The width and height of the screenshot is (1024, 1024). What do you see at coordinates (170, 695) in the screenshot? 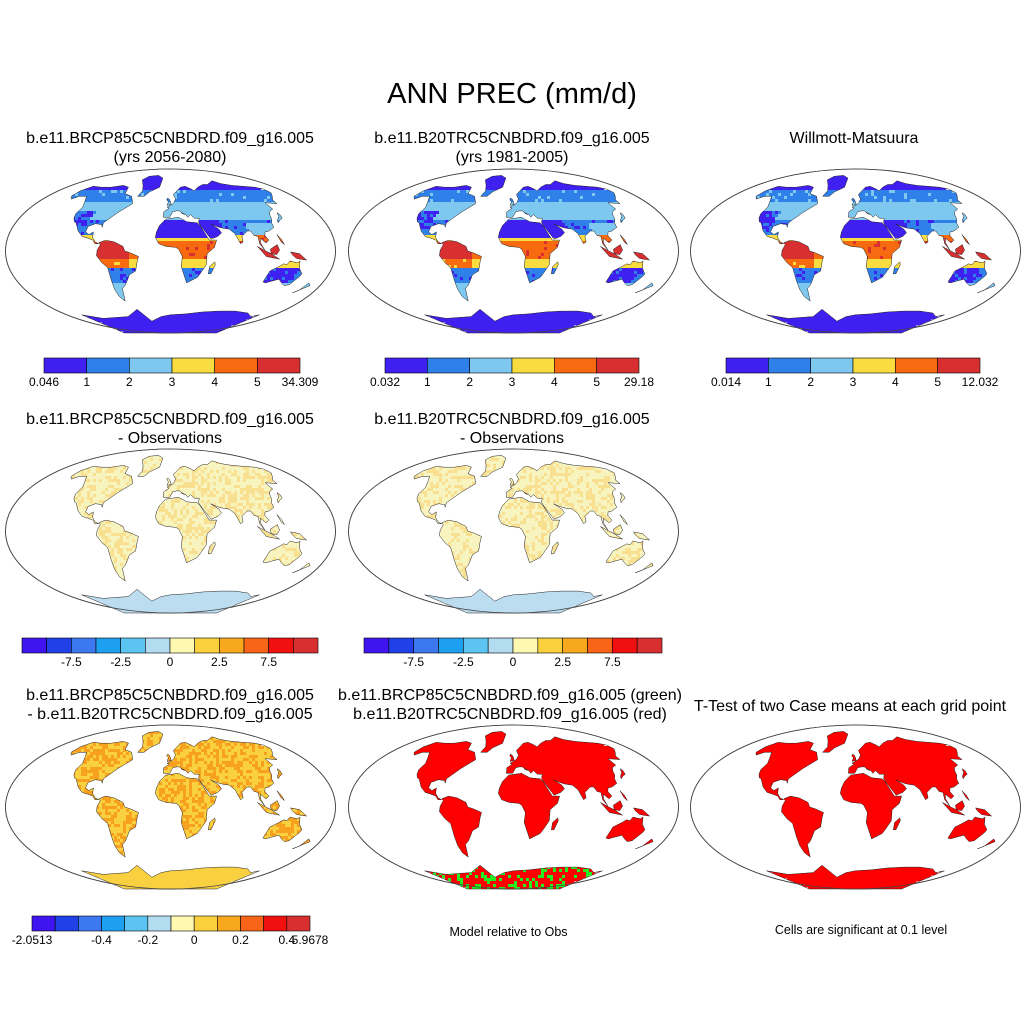
I see `panel-title-line: b.e11.BRCP85C5CNBDRD.f09_g16.005` at bounding box center [170, 695].